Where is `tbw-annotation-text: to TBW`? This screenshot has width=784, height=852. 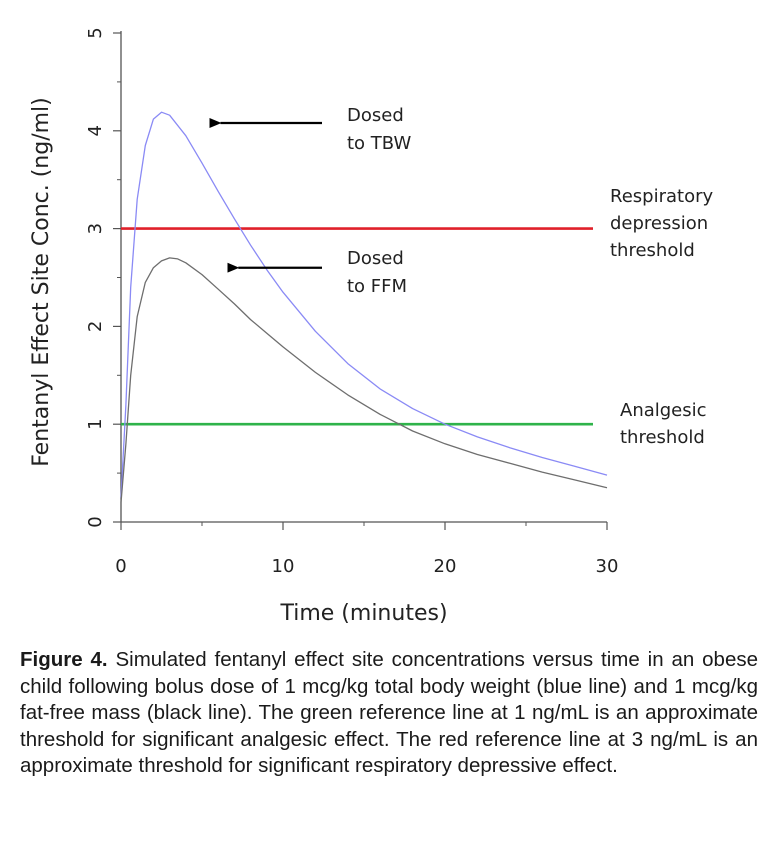 tbw-annotation-text: to TBW is located at coordinates (379, 143).